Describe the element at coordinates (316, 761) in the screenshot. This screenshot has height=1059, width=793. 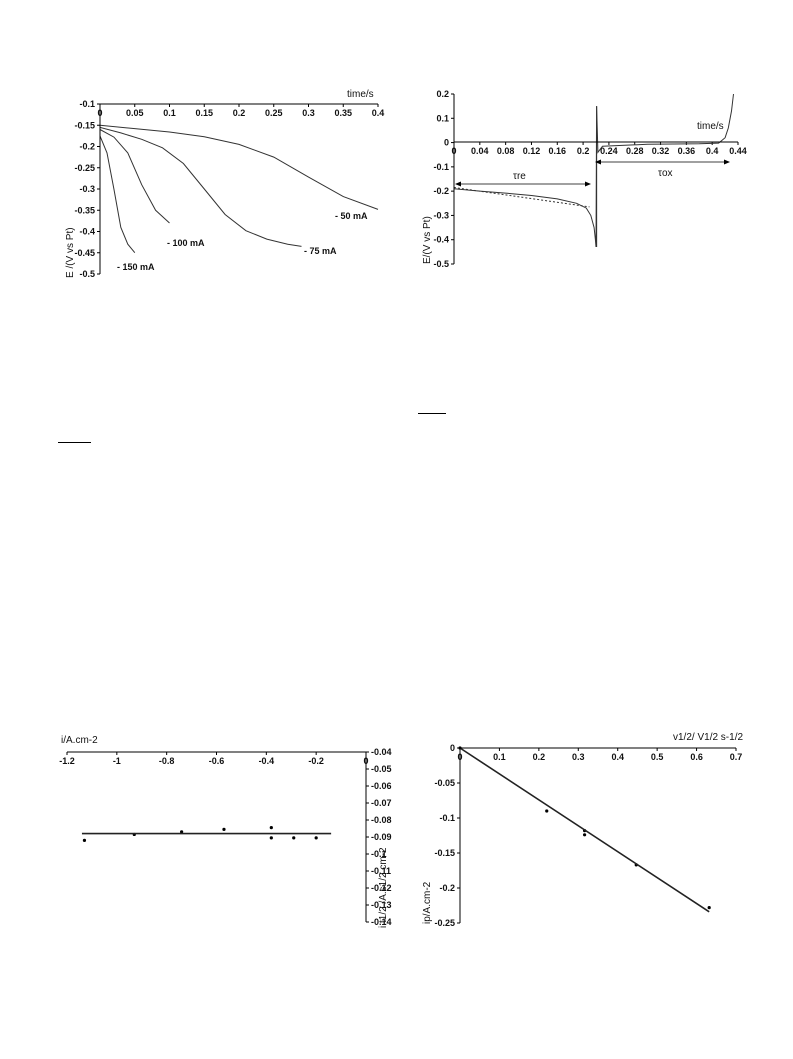
I see `x-tick-label: -0.2` at that location.